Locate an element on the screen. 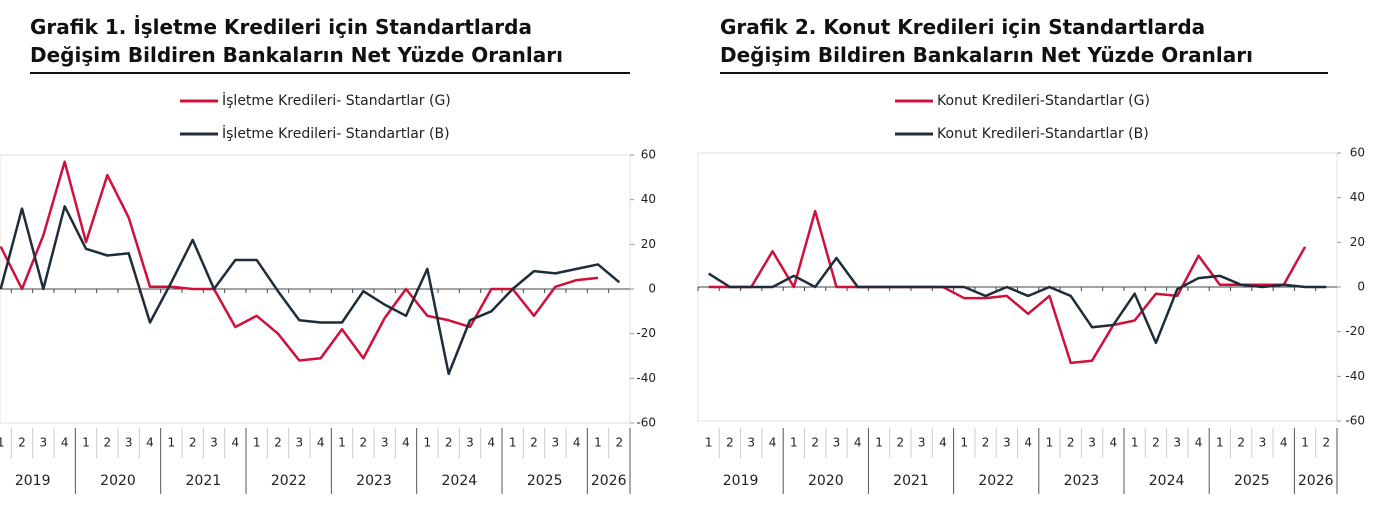 Image resolution: width=1393 pixels, height=507 pixels. legend-label: Konut Kredileri-Standartlar (B) is located at coordinates (1043, 134).